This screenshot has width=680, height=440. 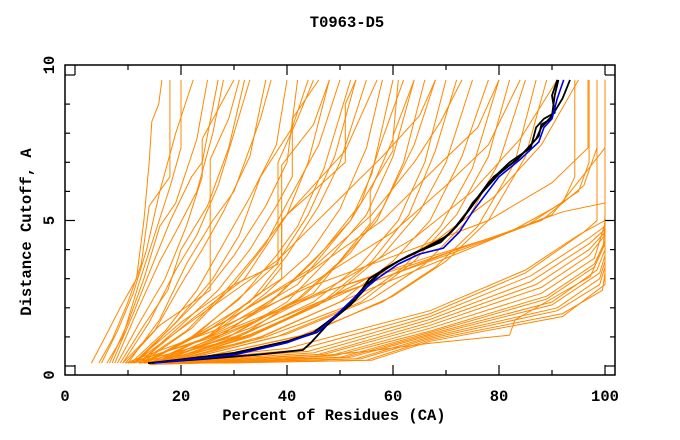 What do you see at coordinates (499, 397) in the screenshot?
I see `x-tick-label: 80` at bounding box center [499, 397].